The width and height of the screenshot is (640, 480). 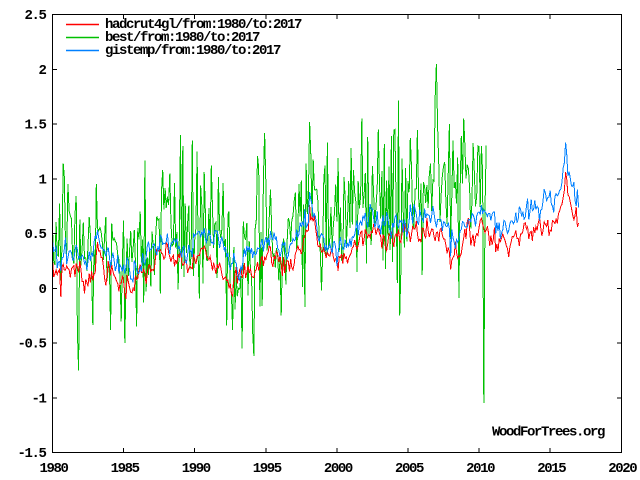 What do you see at coordinates (35, 126) in the screenshot?
I see `svg-text: 1.5` at bounding box center [35, 126].